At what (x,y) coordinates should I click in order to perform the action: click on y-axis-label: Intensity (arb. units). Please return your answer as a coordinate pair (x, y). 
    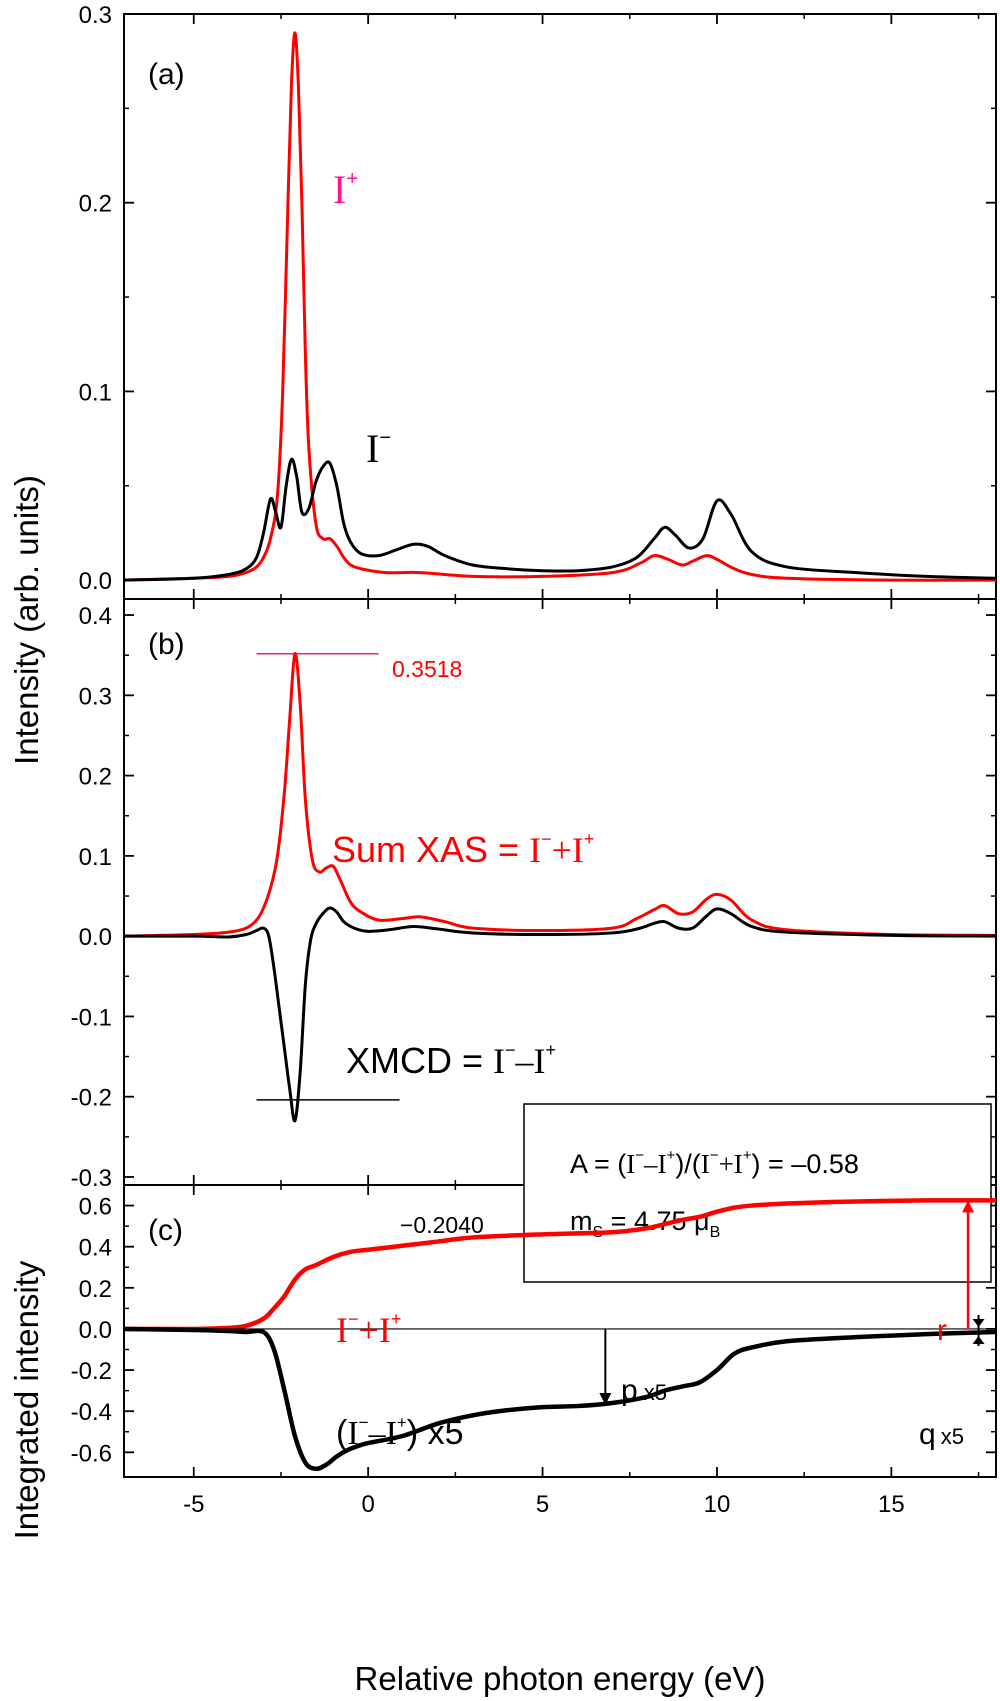
    Looking at the image, I should click on (26, 620).